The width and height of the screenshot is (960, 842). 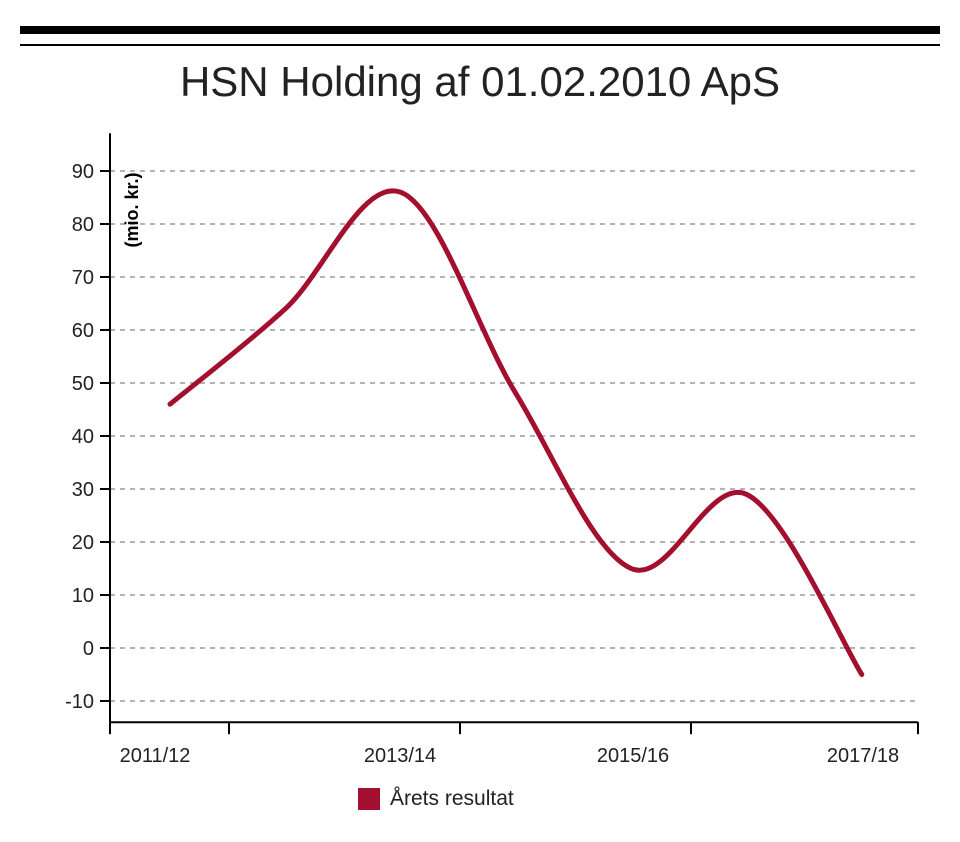 I want to click on y-tick-label: 10, so click(x=83, y=596).